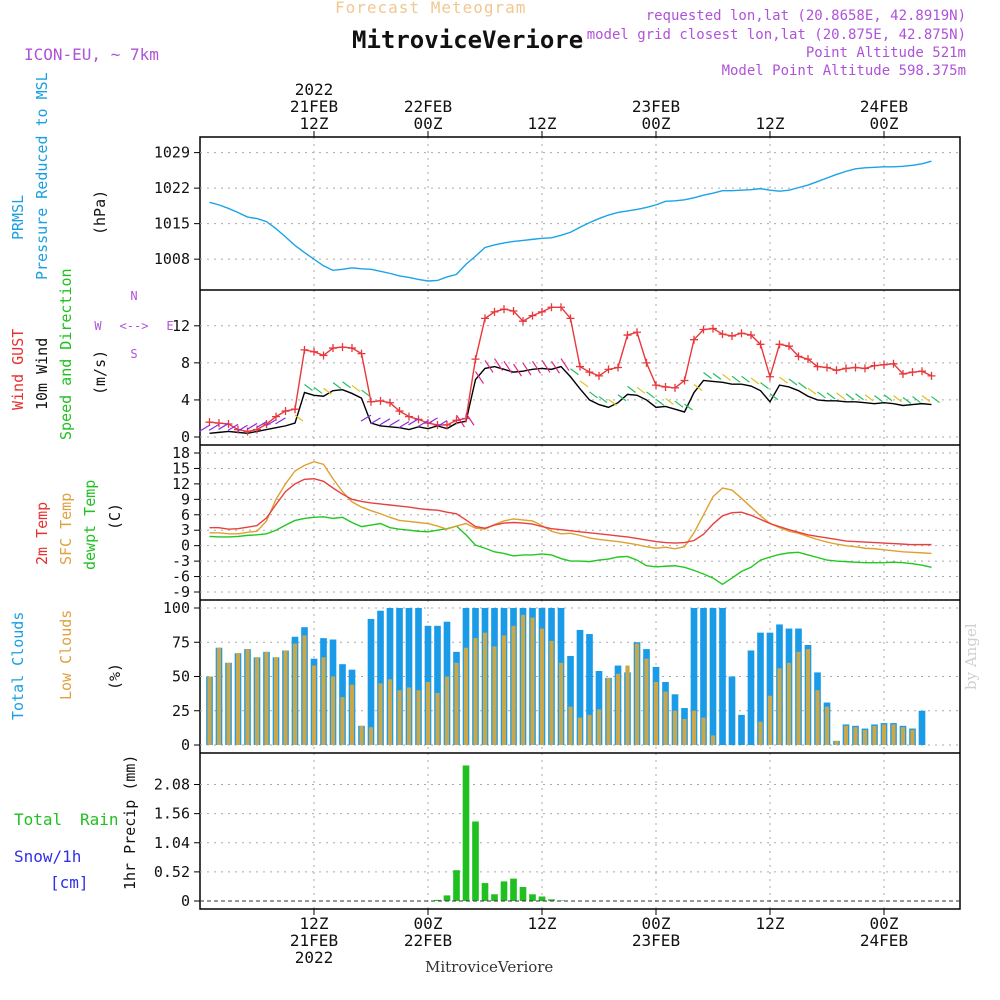  Describe the element at coordinates (90, 525) in the screenshot. I see `dewpt-temp-label: dewpt Temp` at that location.